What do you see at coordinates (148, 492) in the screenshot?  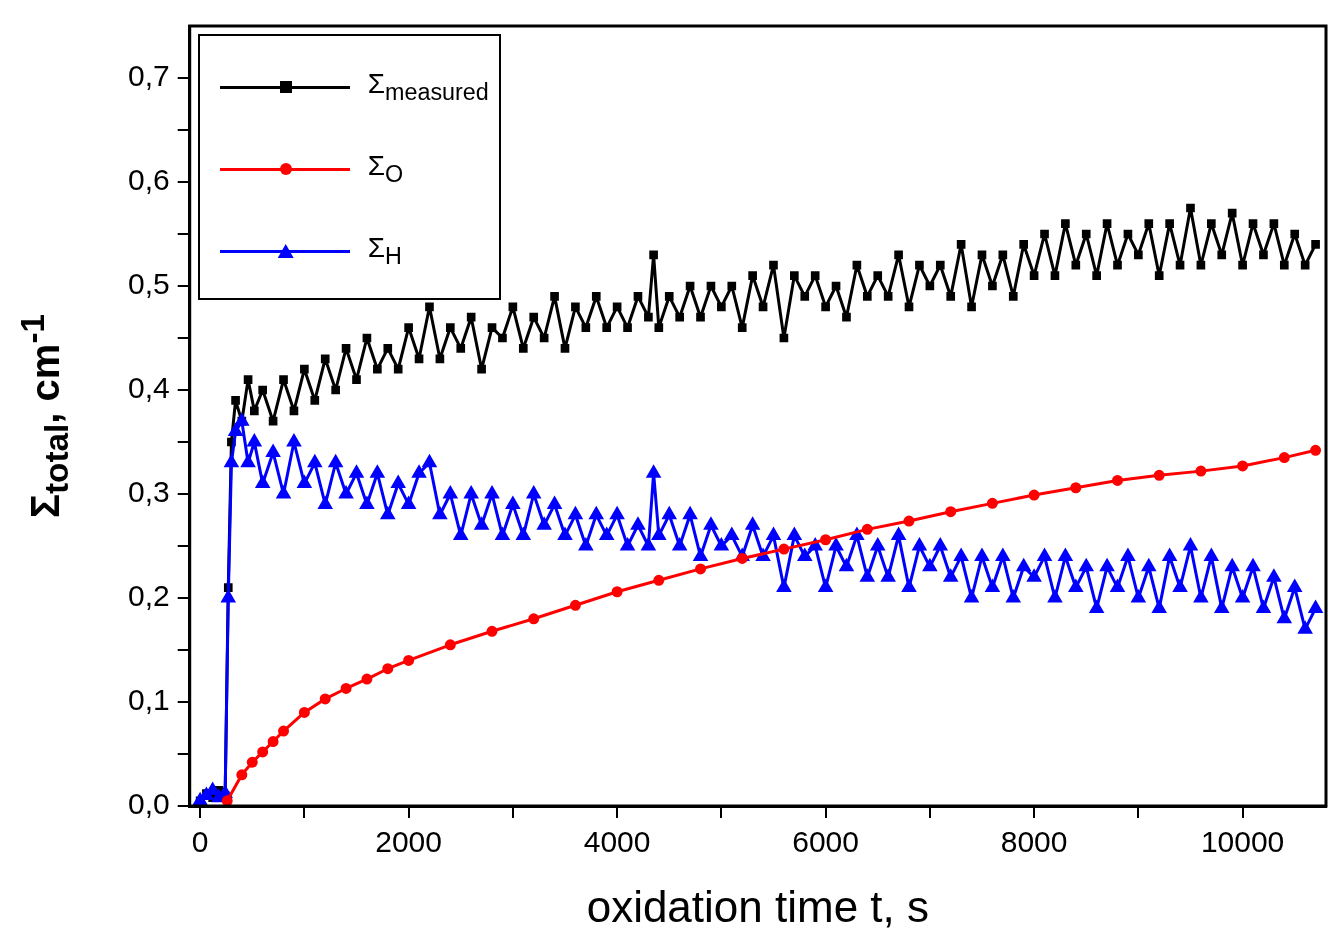 I see `y-tick-label: 0,3` at bounding box center [148, 492].